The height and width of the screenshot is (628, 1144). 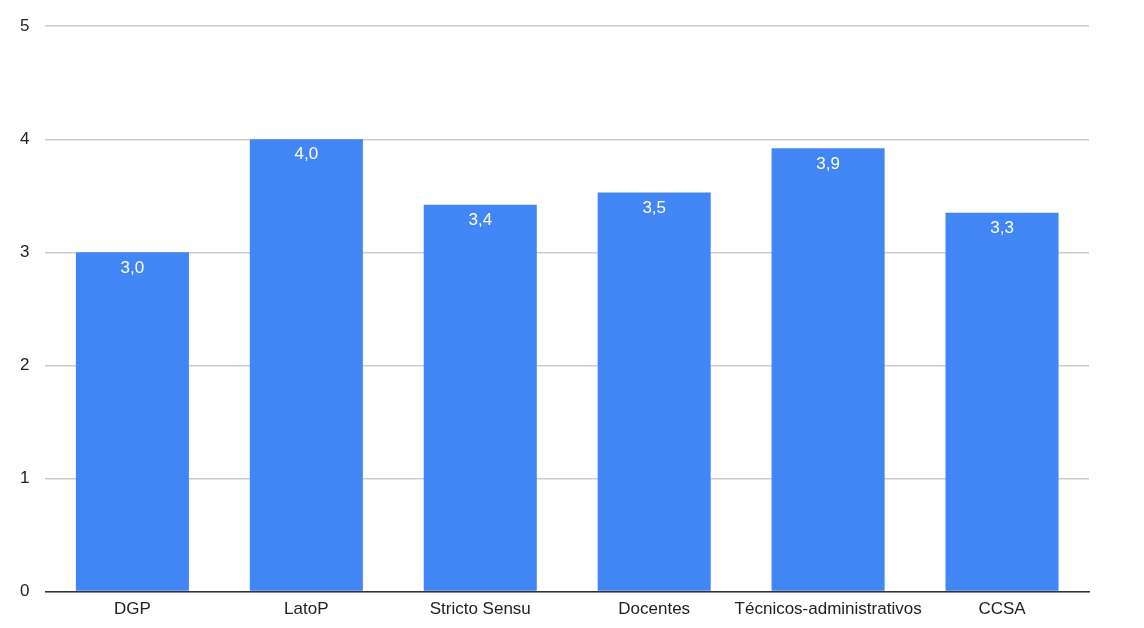 What do you see at coordinates (306, 609) in the screenshot?
I see `x-tick-label: LatoP` at bounding box center [306, 609].